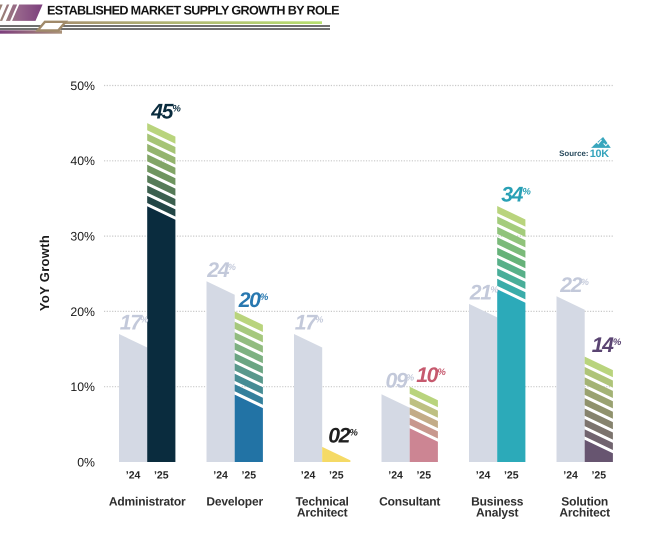  What do you see at coordinates (82, 161) in the screenshot?
I see `svg-text: 40%` at bounding box center [82, 161].